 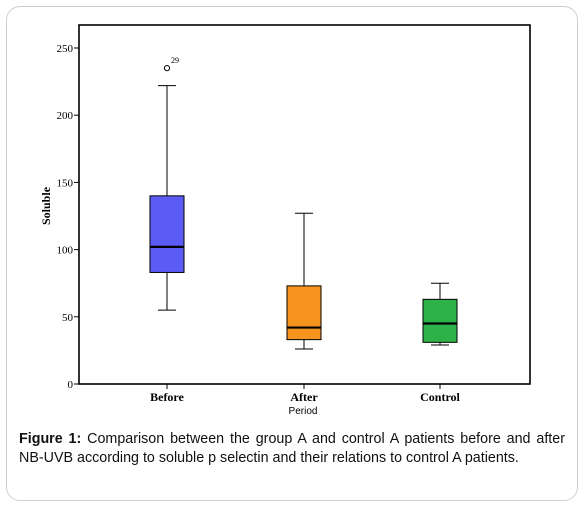 I want to click on x-axis-label: Period, so click(x=303, y=411).